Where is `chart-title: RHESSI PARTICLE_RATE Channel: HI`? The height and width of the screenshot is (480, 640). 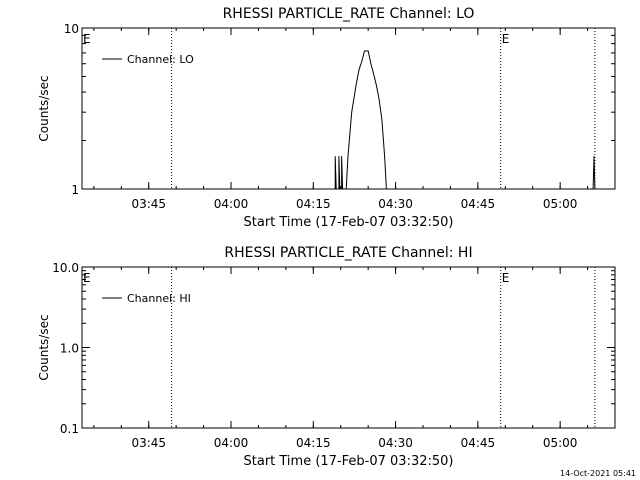
chart-title: RHESSI PARTICLE_RATE Channel: HI is located at coordinates (348, 253).